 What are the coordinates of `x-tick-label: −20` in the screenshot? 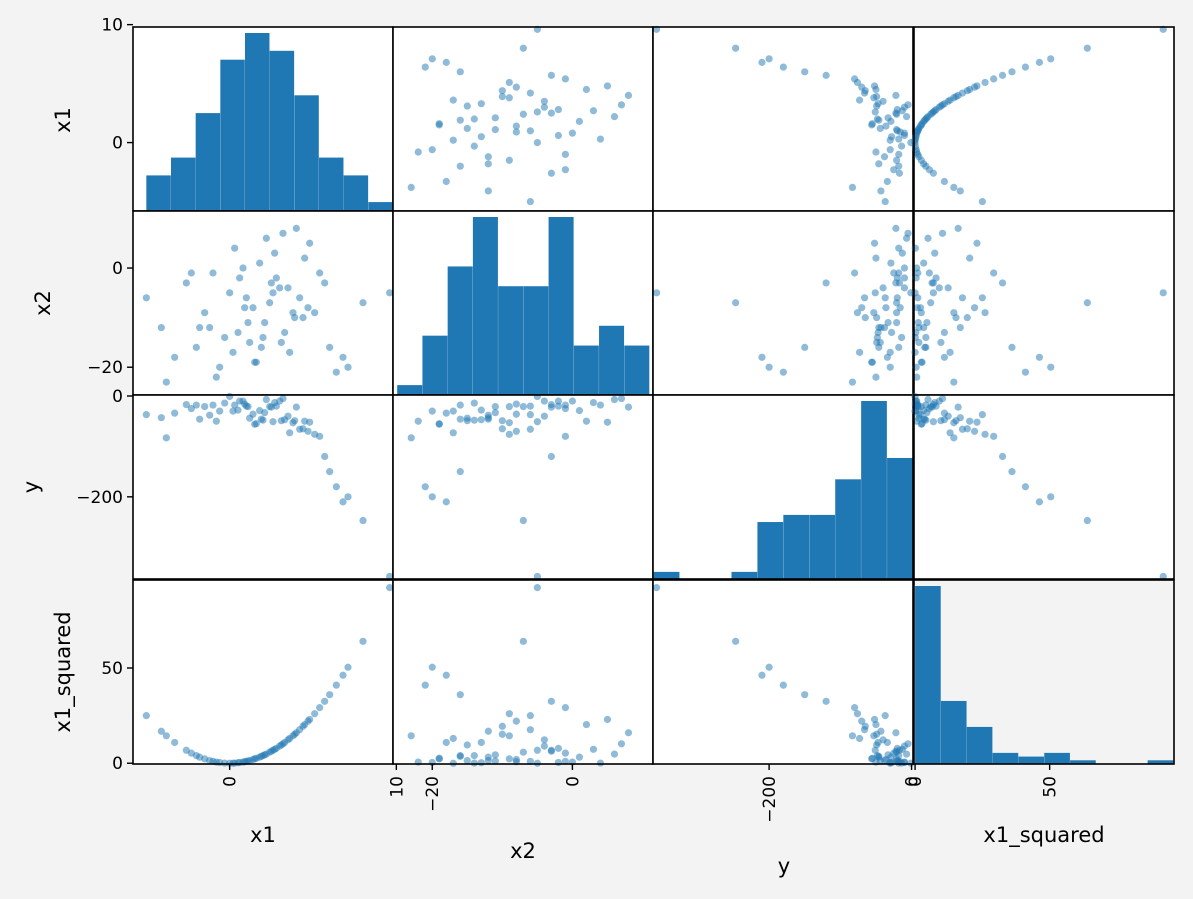 It's located at (433, 794).